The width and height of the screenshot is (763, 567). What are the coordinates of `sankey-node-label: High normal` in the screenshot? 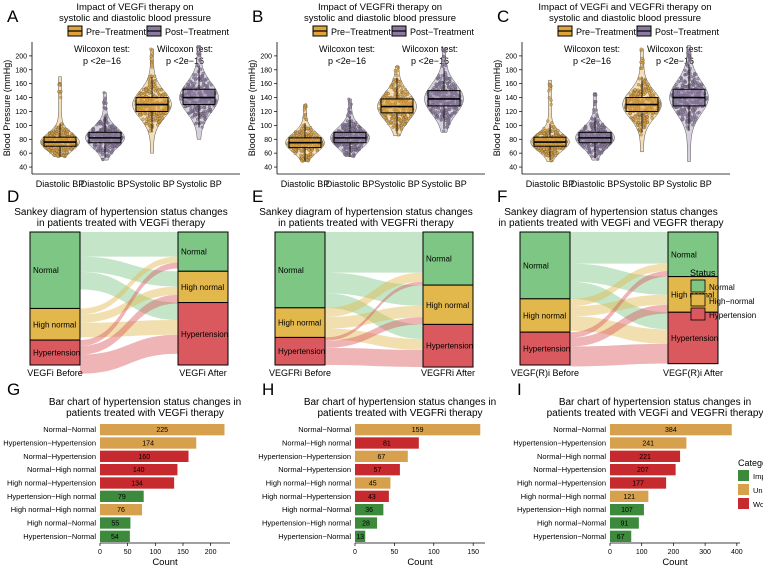 It's located at (544, 315).